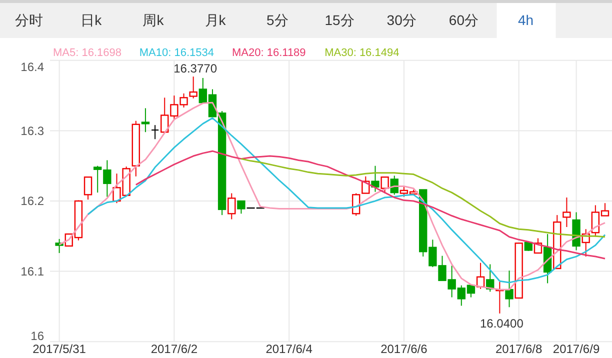 This screenshot has height=358, width=612. I want to click on x-tick-label: 2017/6/6, so click(404, 349).